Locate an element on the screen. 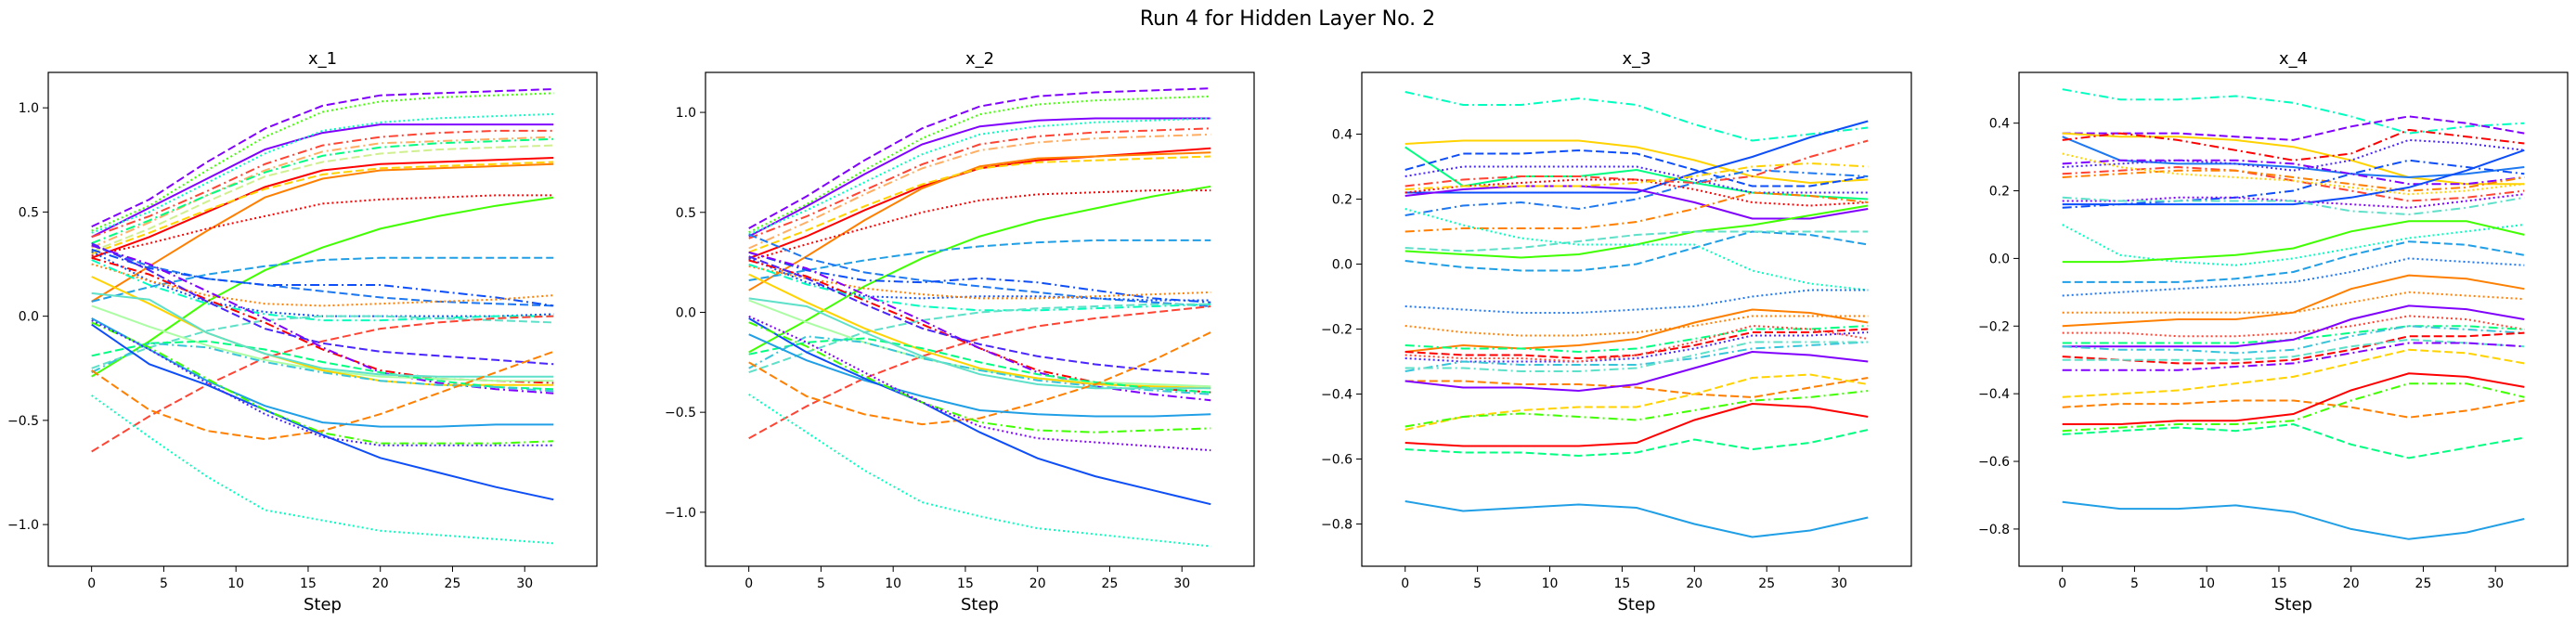 Image resolution: width=2576 pixels, height=621 pixels. y-tick-label: −0.5 is located at coordinates (680, 413).